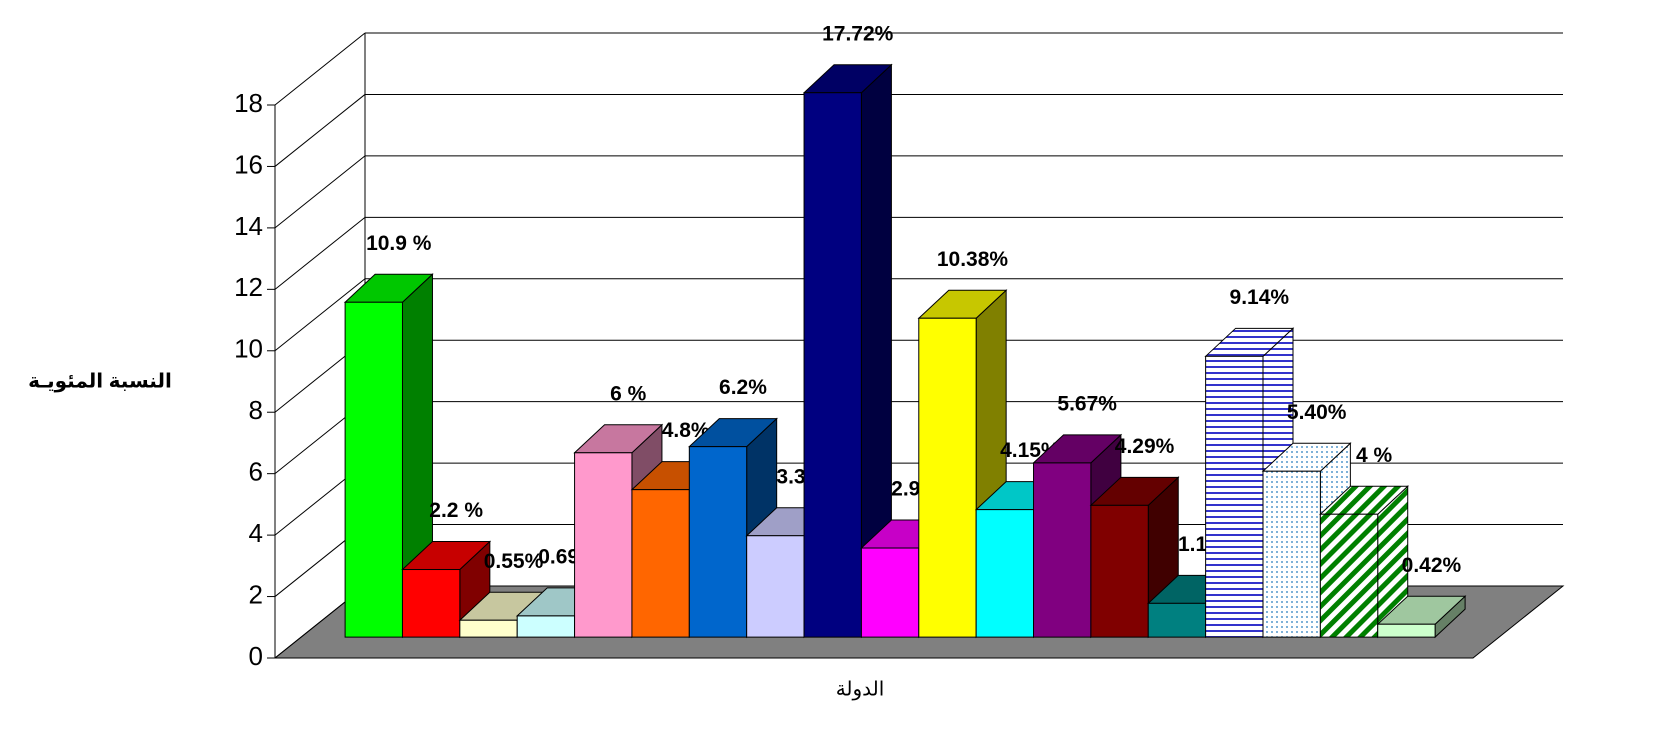 The height and width of the screenshot is (751, 1658). I want to click on value-label: 4 %, so click(1374, 455).